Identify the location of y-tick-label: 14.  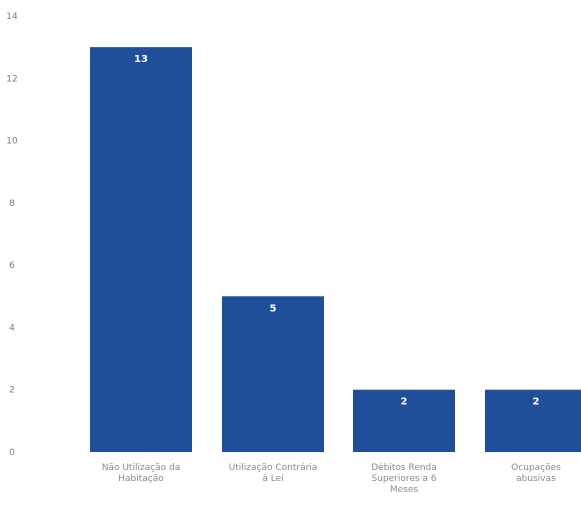
(12, 17).